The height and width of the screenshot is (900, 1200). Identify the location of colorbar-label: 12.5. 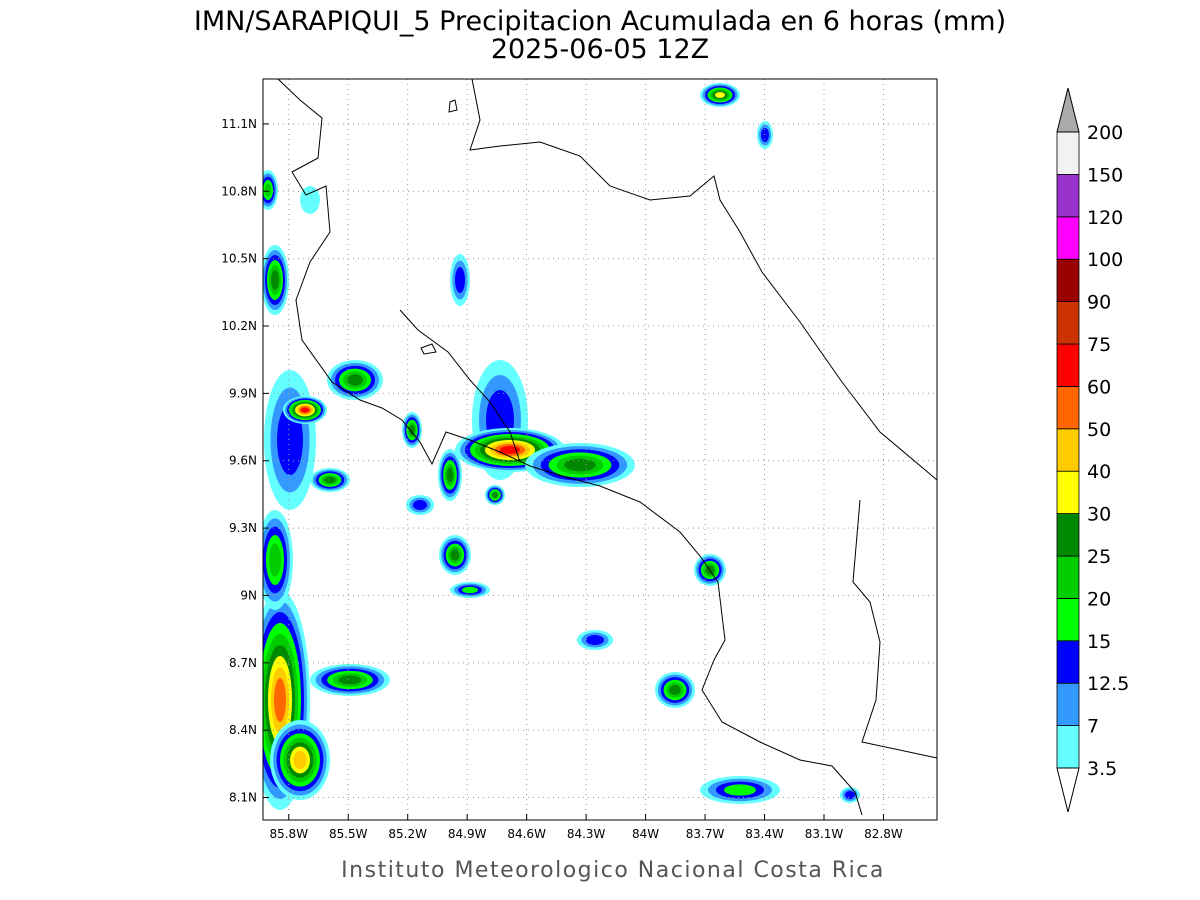
(1108, 684).